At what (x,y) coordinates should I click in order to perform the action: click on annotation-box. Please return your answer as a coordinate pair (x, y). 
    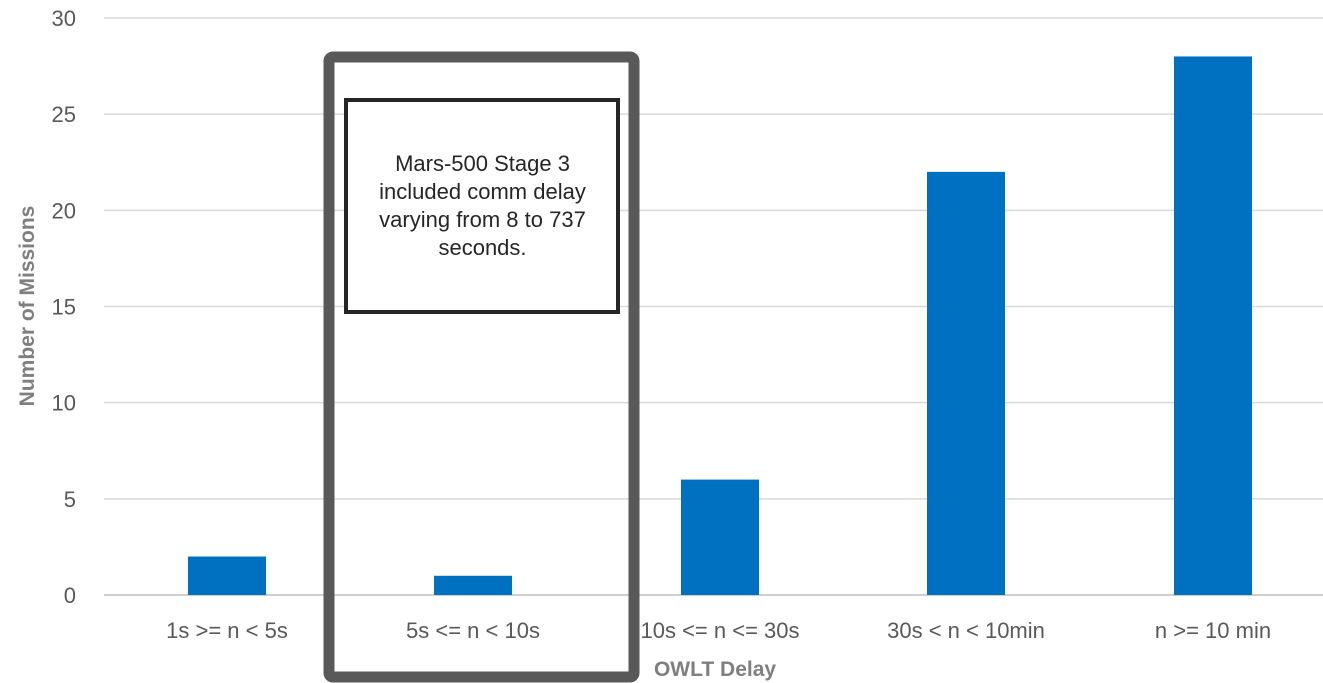
    Looking at the image, I should click on (482, 206).